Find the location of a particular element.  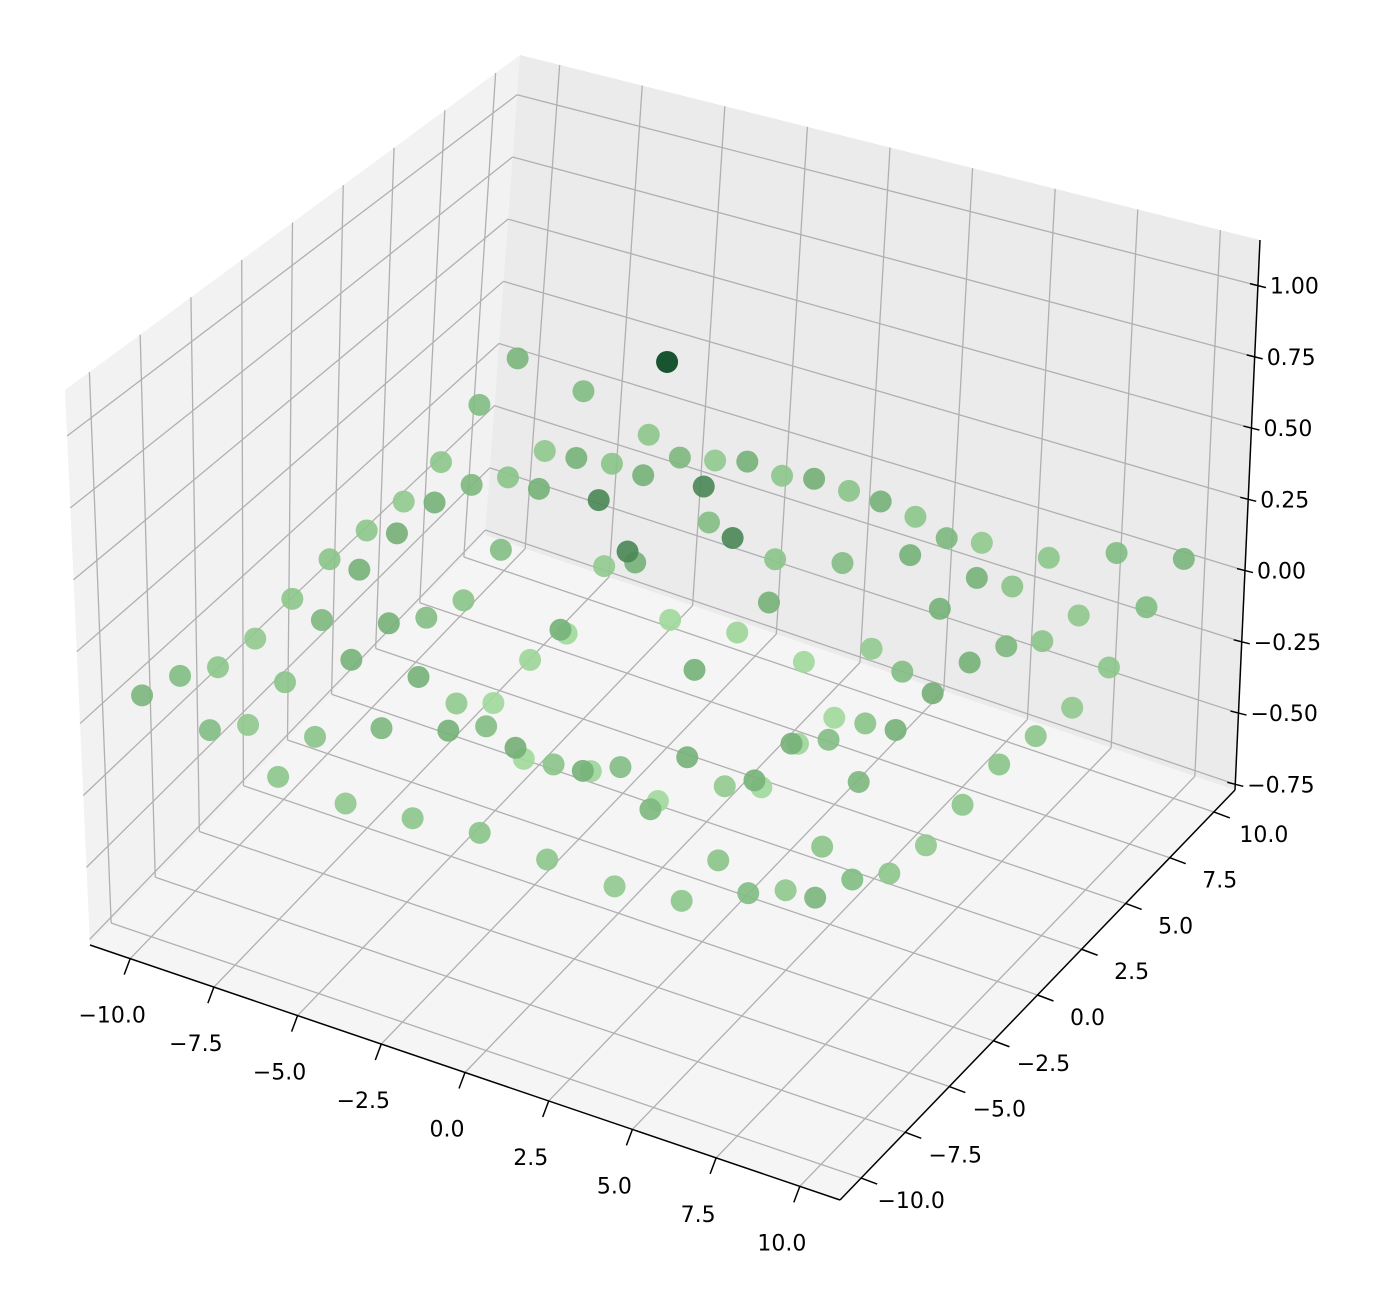

x-tick-label: 2.5 is located at coordinates (530, 1158).